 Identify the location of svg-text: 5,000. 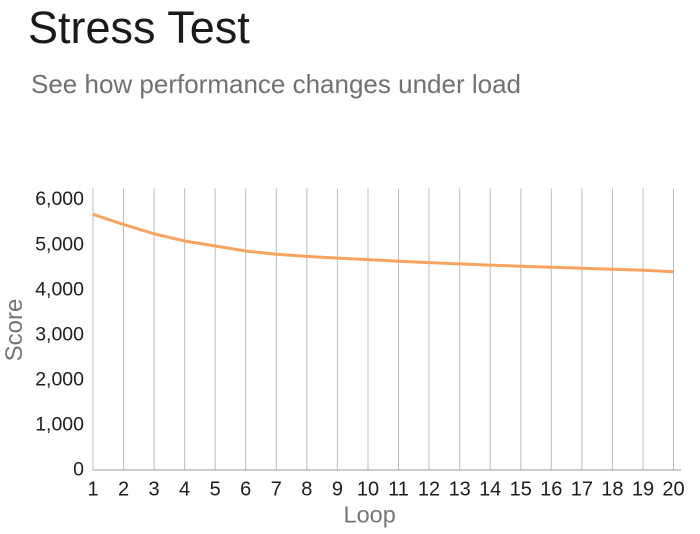
(59, 244).